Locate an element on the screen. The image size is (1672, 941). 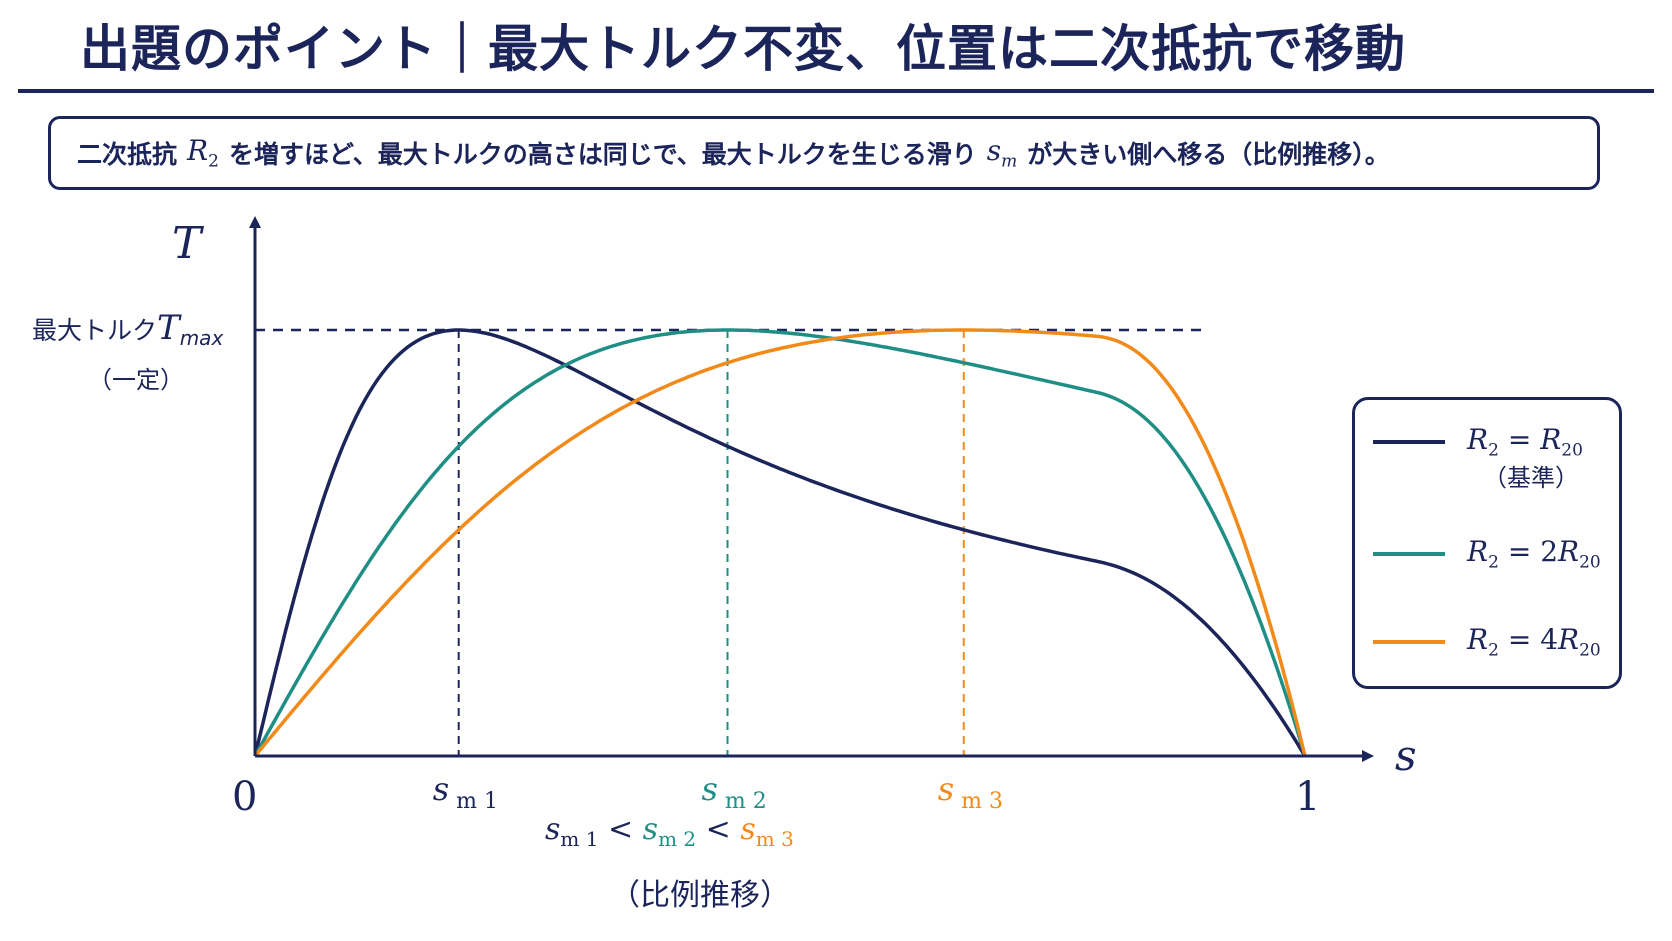
summary-text-1: 二次抵抗 is located at coordinates (127, 154).